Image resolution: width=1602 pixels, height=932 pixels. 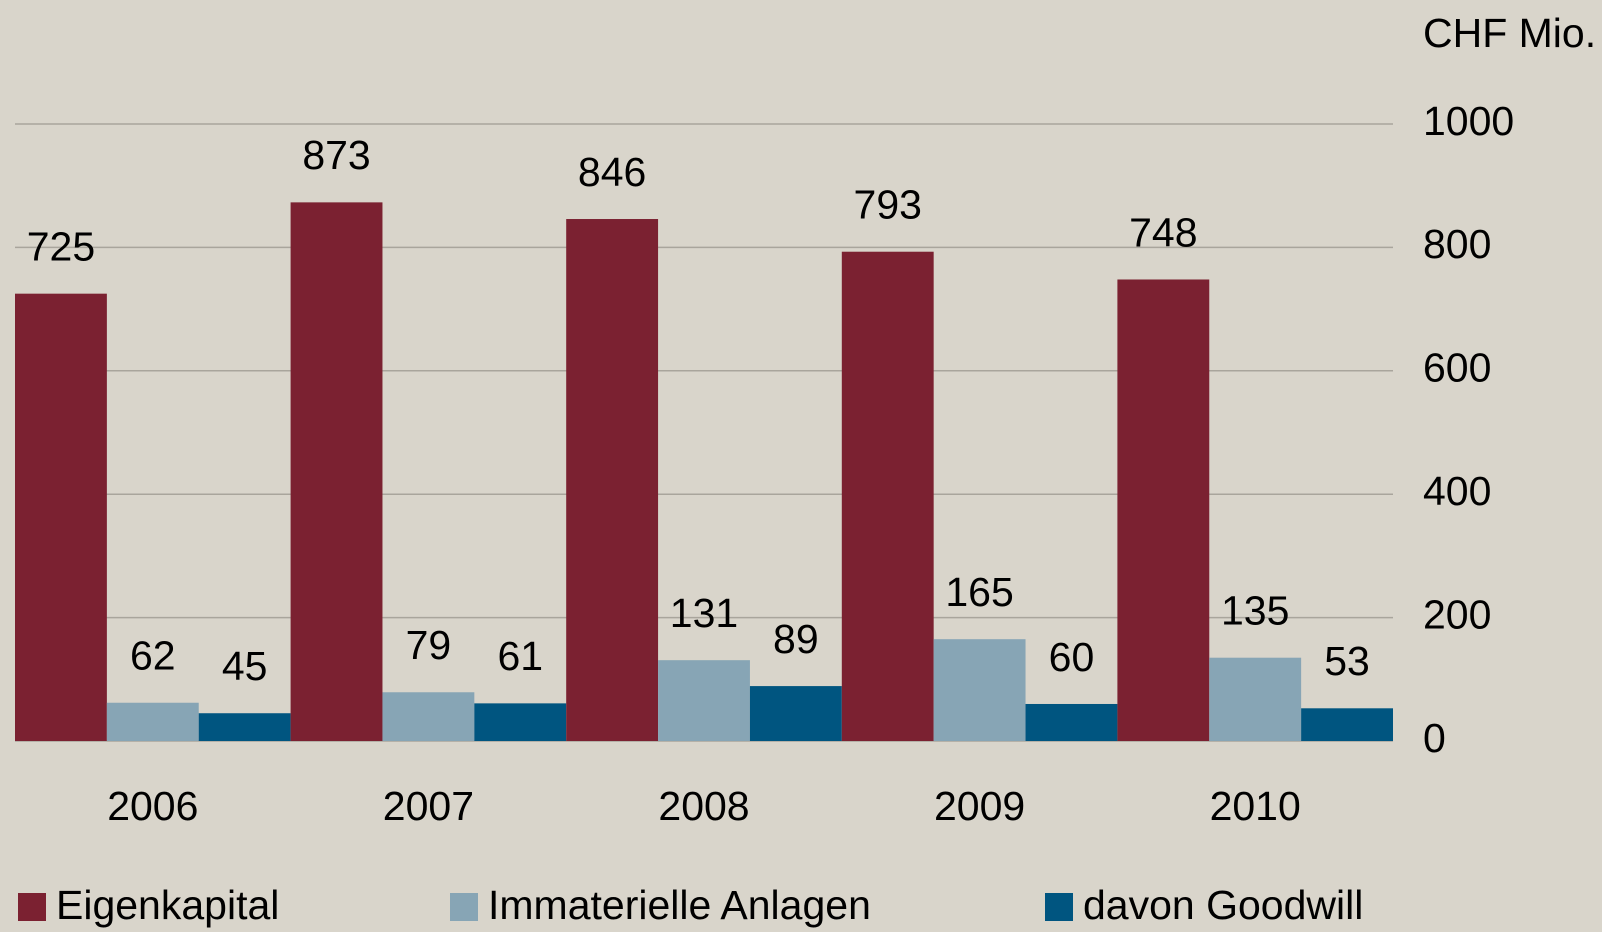 I want to click on x-tick-label: 2008, so click(x=703, y=806).